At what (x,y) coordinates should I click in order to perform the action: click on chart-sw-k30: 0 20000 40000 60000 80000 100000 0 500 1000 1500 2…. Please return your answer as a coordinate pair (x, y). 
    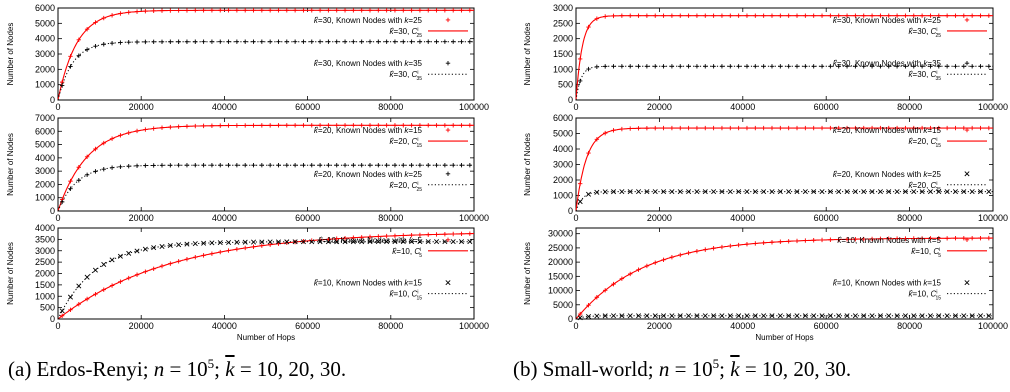
    Looking at the image, I should click on (765, 57).